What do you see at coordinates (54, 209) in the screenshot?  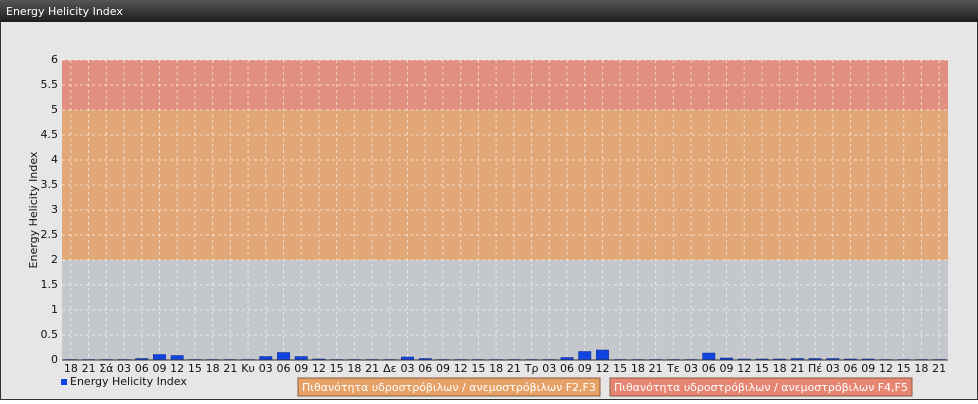 I see `y-tick-label: 3` at bounding box center [54, 209].